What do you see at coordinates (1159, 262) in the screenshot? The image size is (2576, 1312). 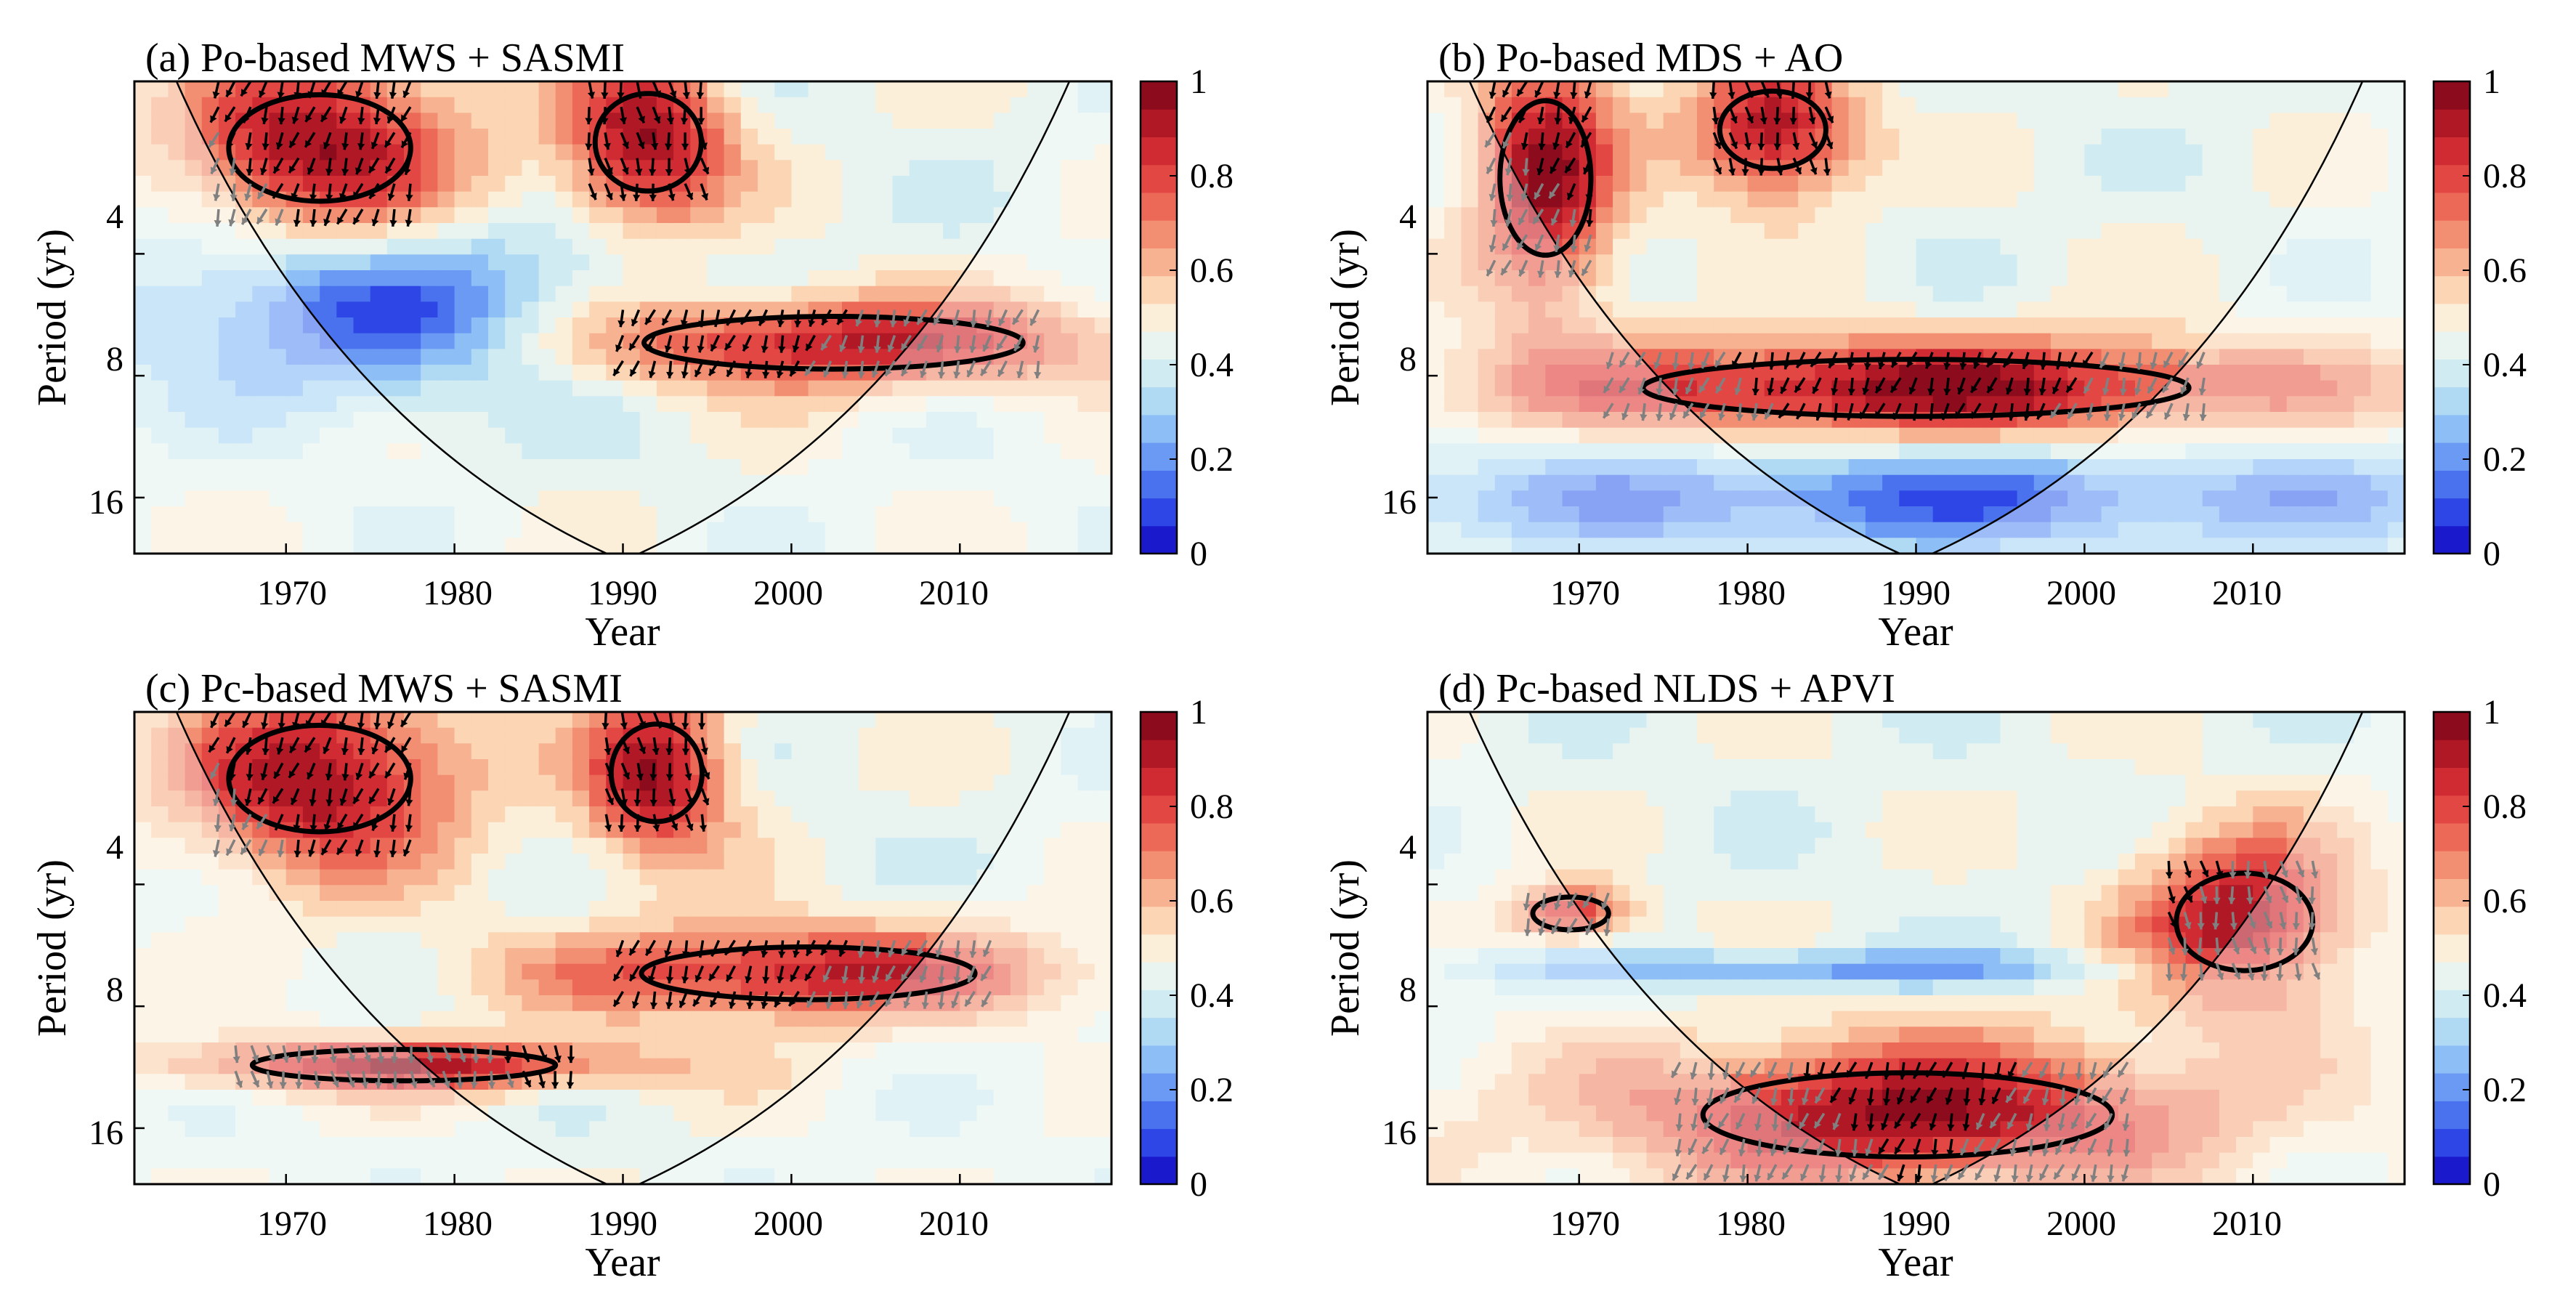 I see `colorbar-swatch` at bounding box center [1159, 262].